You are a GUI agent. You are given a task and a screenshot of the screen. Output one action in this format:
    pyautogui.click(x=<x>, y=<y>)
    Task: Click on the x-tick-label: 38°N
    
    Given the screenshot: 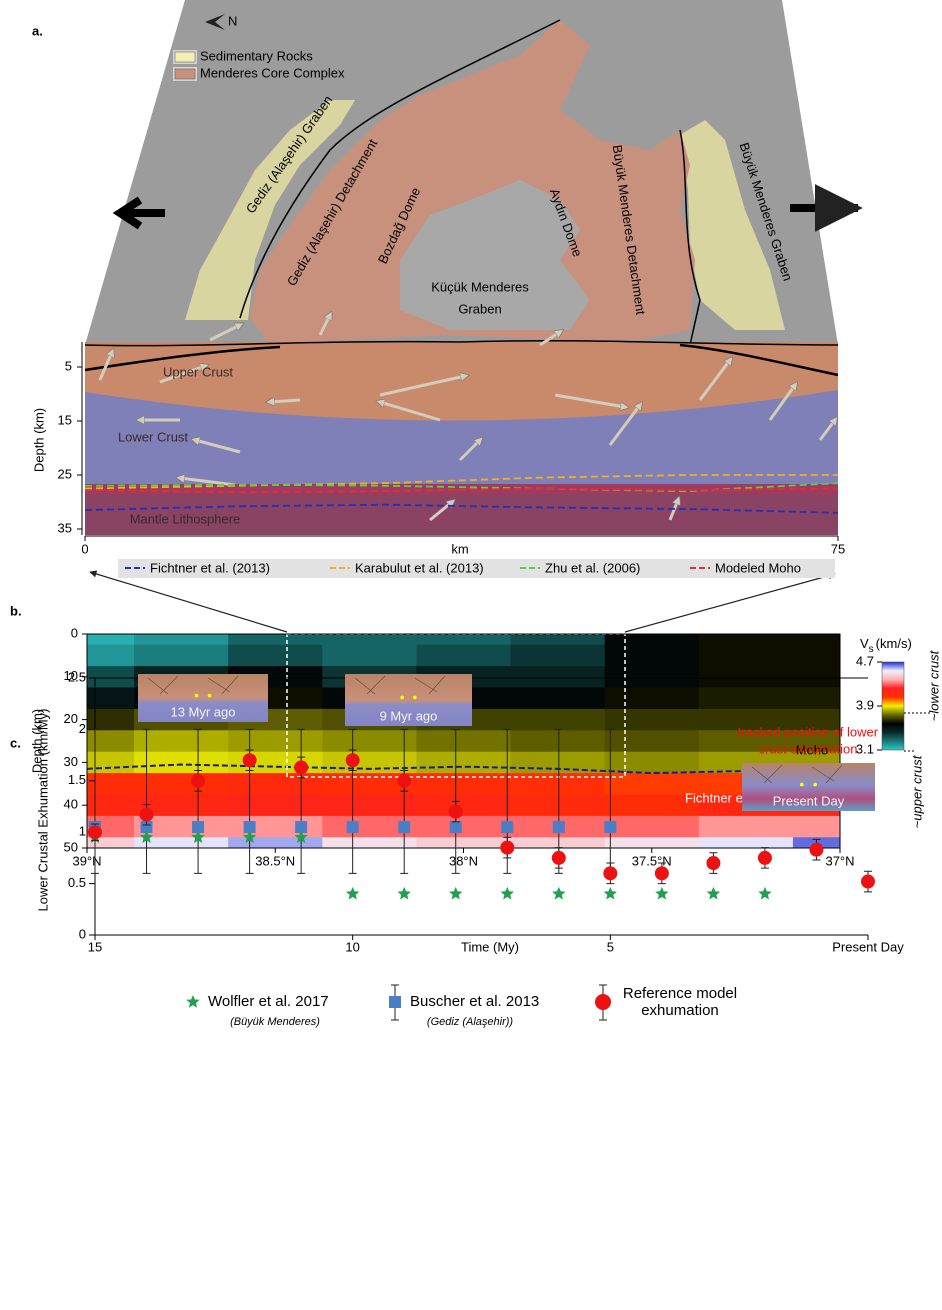 What is the action you would take?
    pyautogui.click(x=463, y=860)
    